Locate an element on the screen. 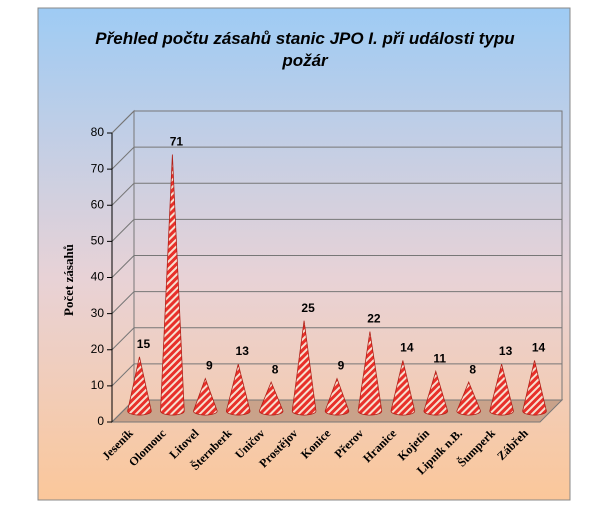 This screenshot has height=511, width=598. value-label: 11 is located at coordinates (439, 358).